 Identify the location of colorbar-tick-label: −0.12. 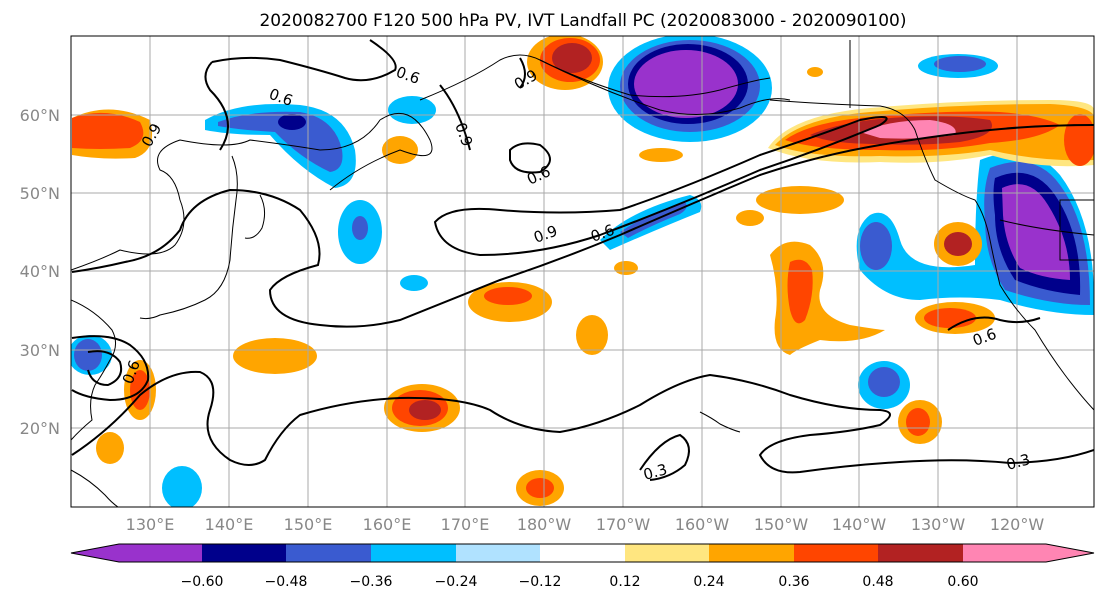
(540, 582).